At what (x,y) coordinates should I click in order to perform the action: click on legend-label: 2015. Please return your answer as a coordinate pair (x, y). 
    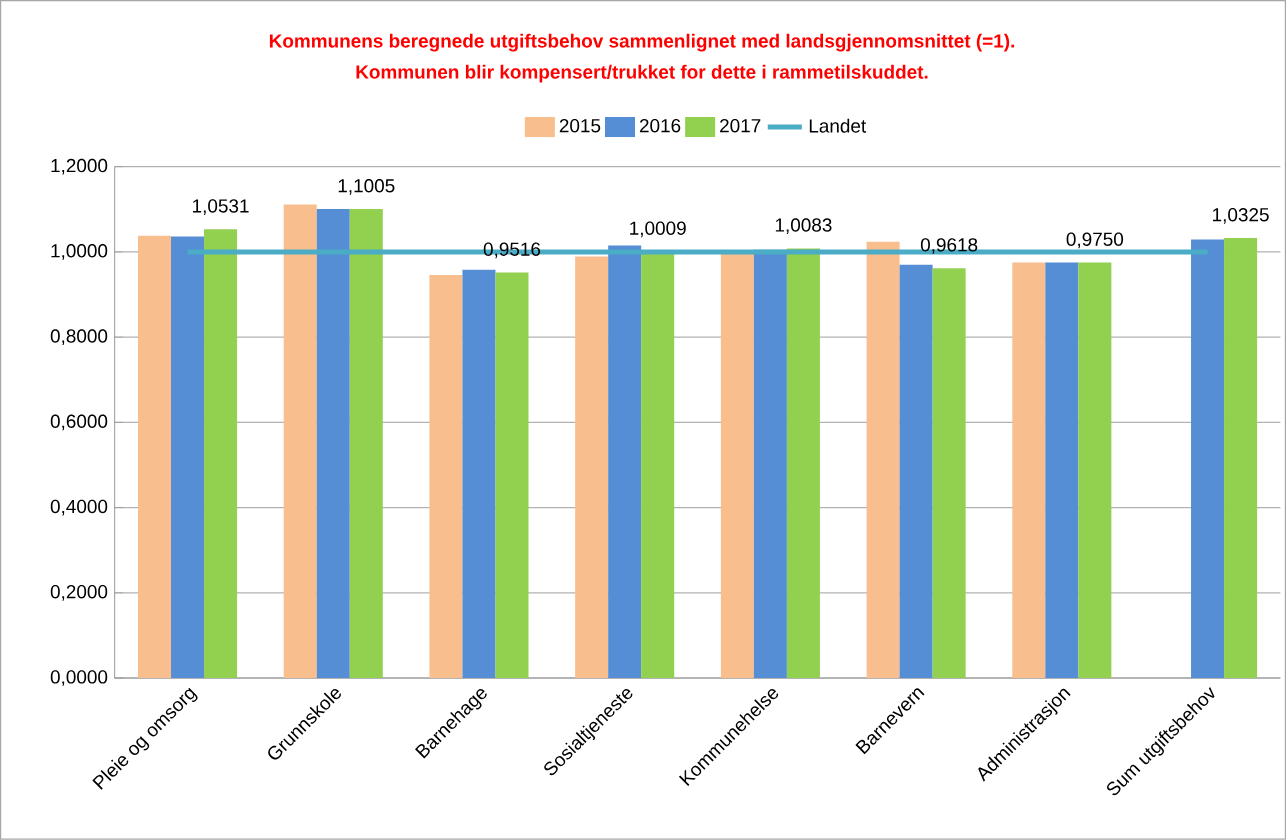
    Looking at the image, I should click on (580, 126).